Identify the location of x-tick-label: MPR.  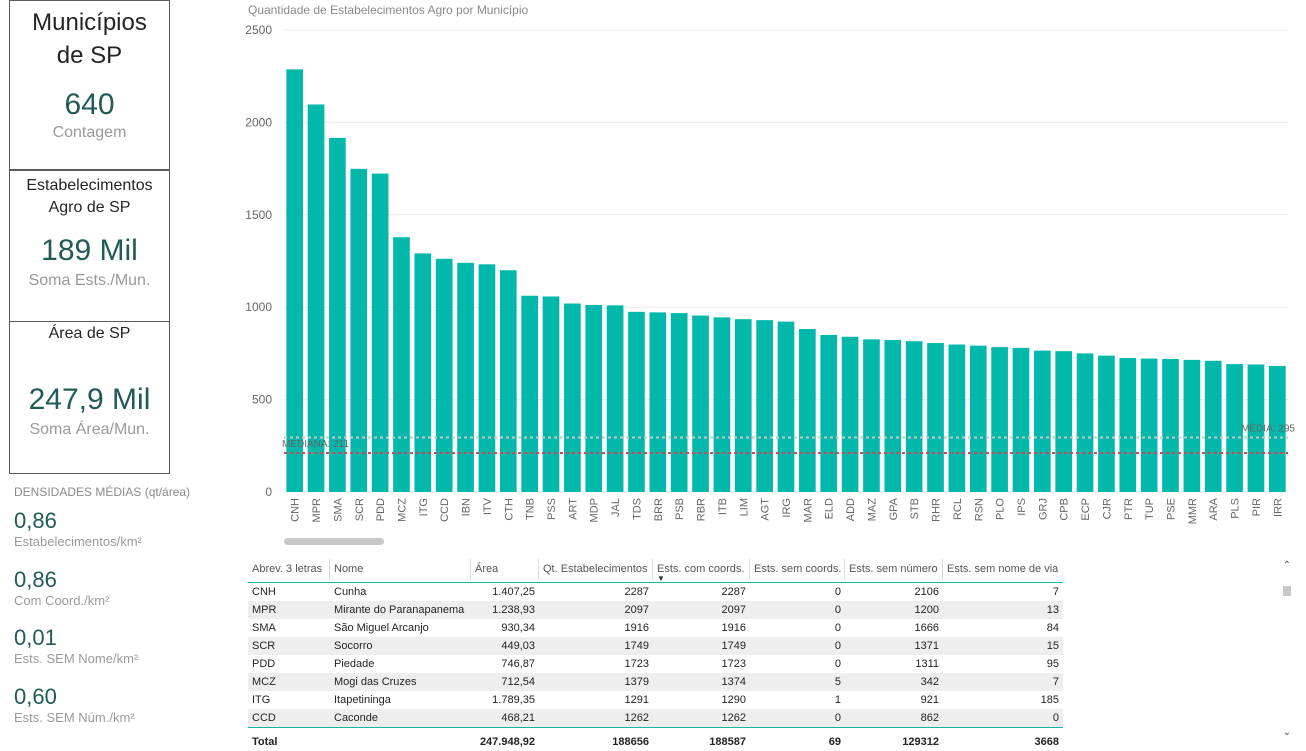
(317, 510).